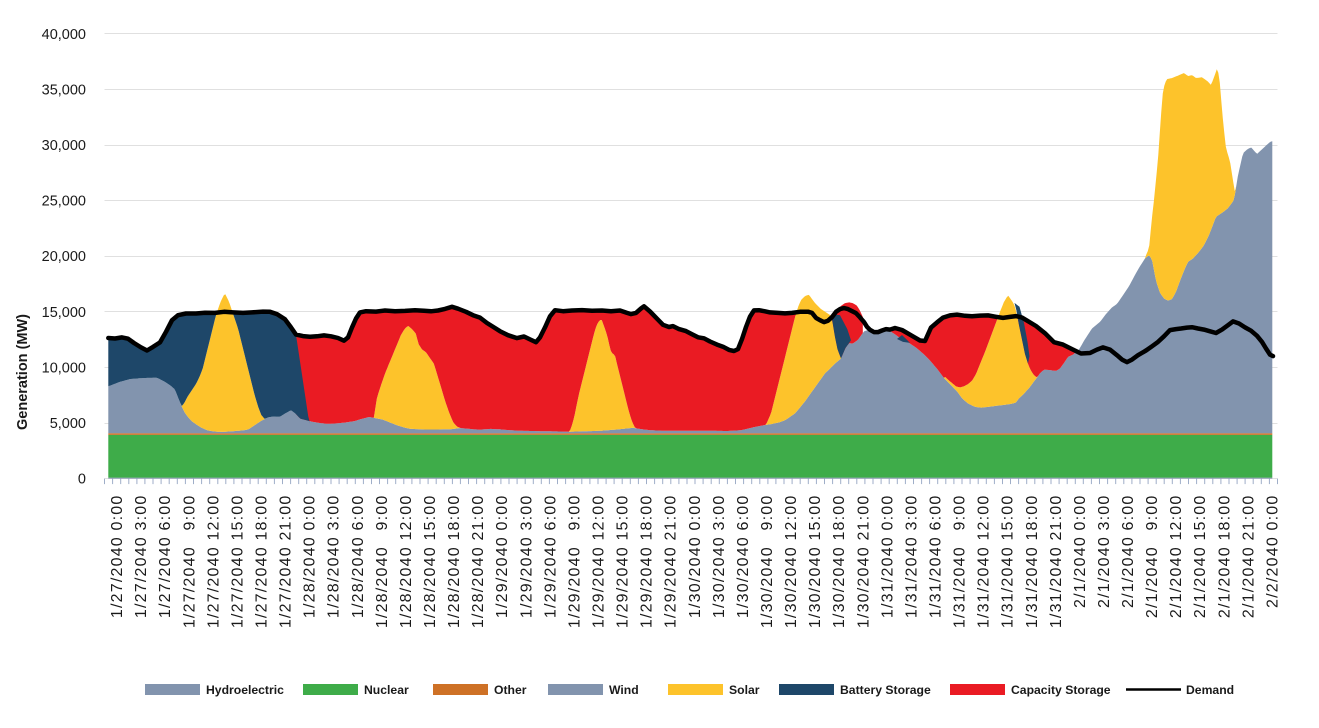 This screenshot has height=728, width=1319. Describe the element at coordinates (647, 562) in the screenshot. I see `svg-text: 1/29/2040 18:00` at that location.